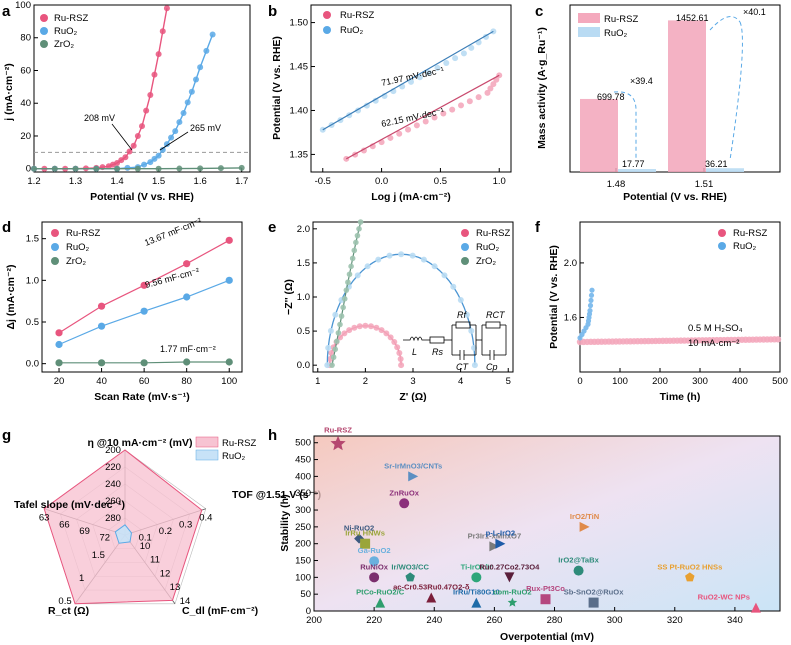  What do you see at coordinates (6, 435) in the screenshot?
I see `panel-g-letter: g` at bounding box center [6, 435].